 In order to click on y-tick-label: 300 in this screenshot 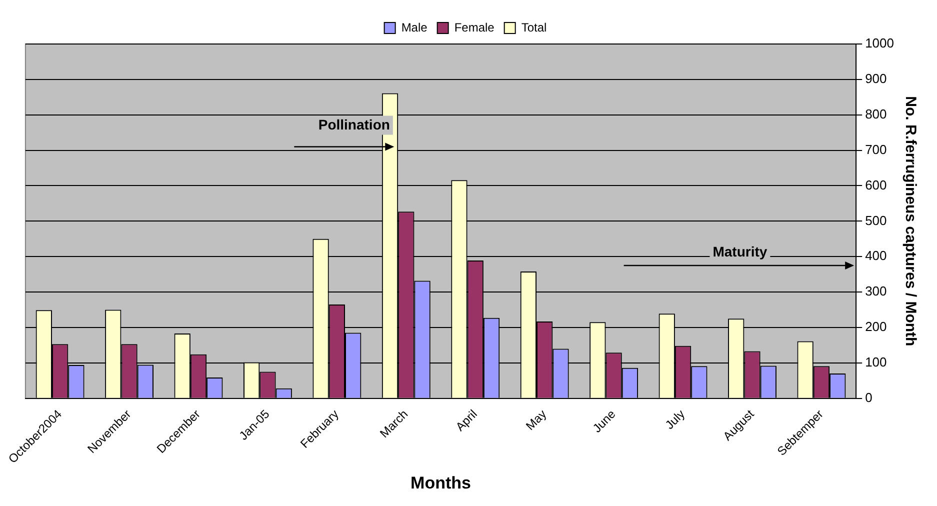, I will do `click(876, 291)`.